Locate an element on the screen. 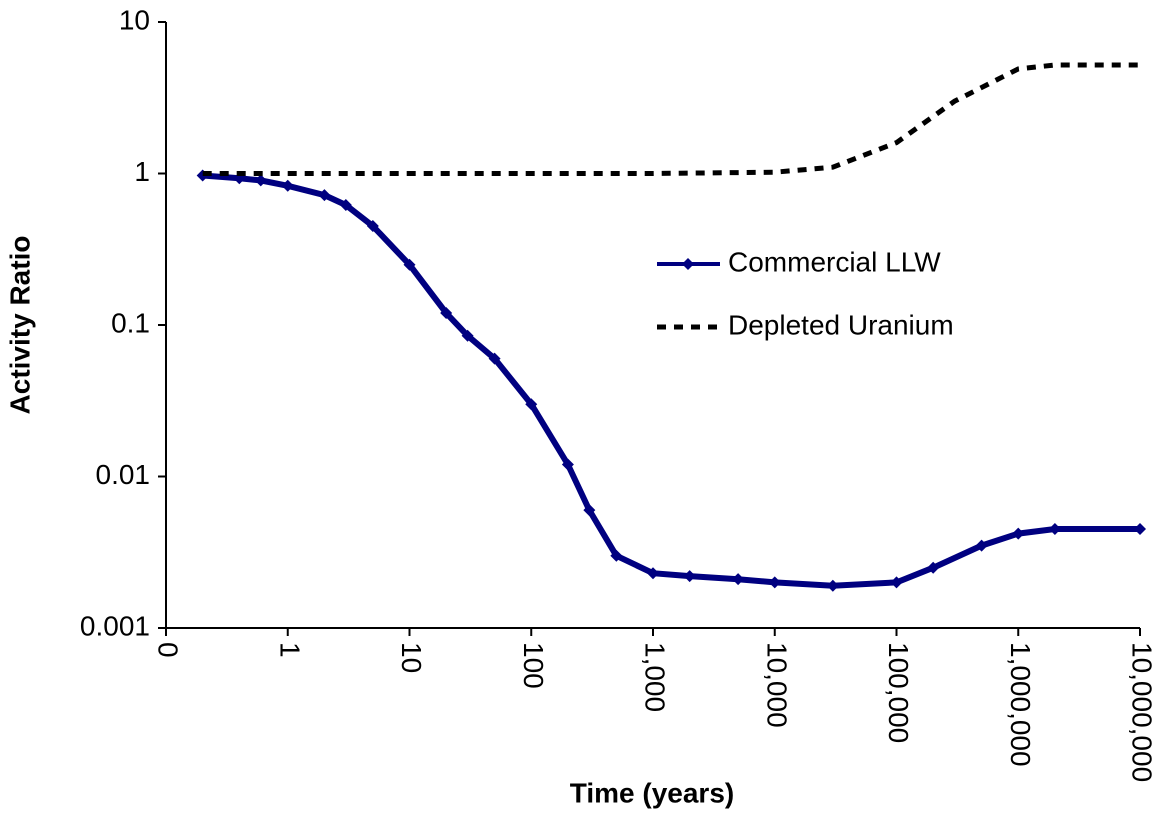 The image size is (1158, 813). y-tick-label: 1 is located at coordinates (142, 171).